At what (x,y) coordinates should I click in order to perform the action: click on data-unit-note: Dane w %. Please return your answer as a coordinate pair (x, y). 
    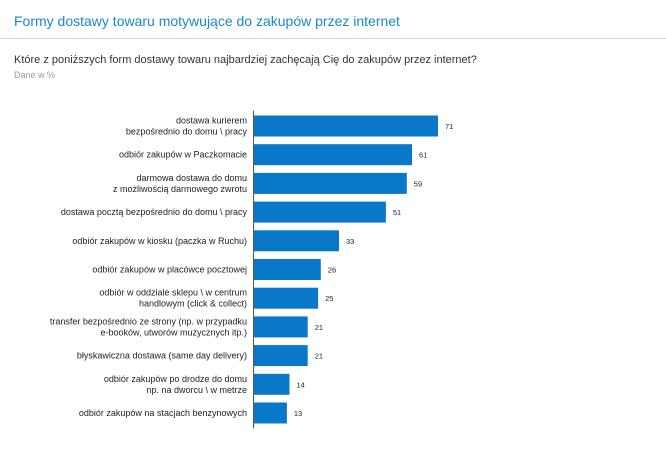
    Looking at the image, I should click on (35, 75).